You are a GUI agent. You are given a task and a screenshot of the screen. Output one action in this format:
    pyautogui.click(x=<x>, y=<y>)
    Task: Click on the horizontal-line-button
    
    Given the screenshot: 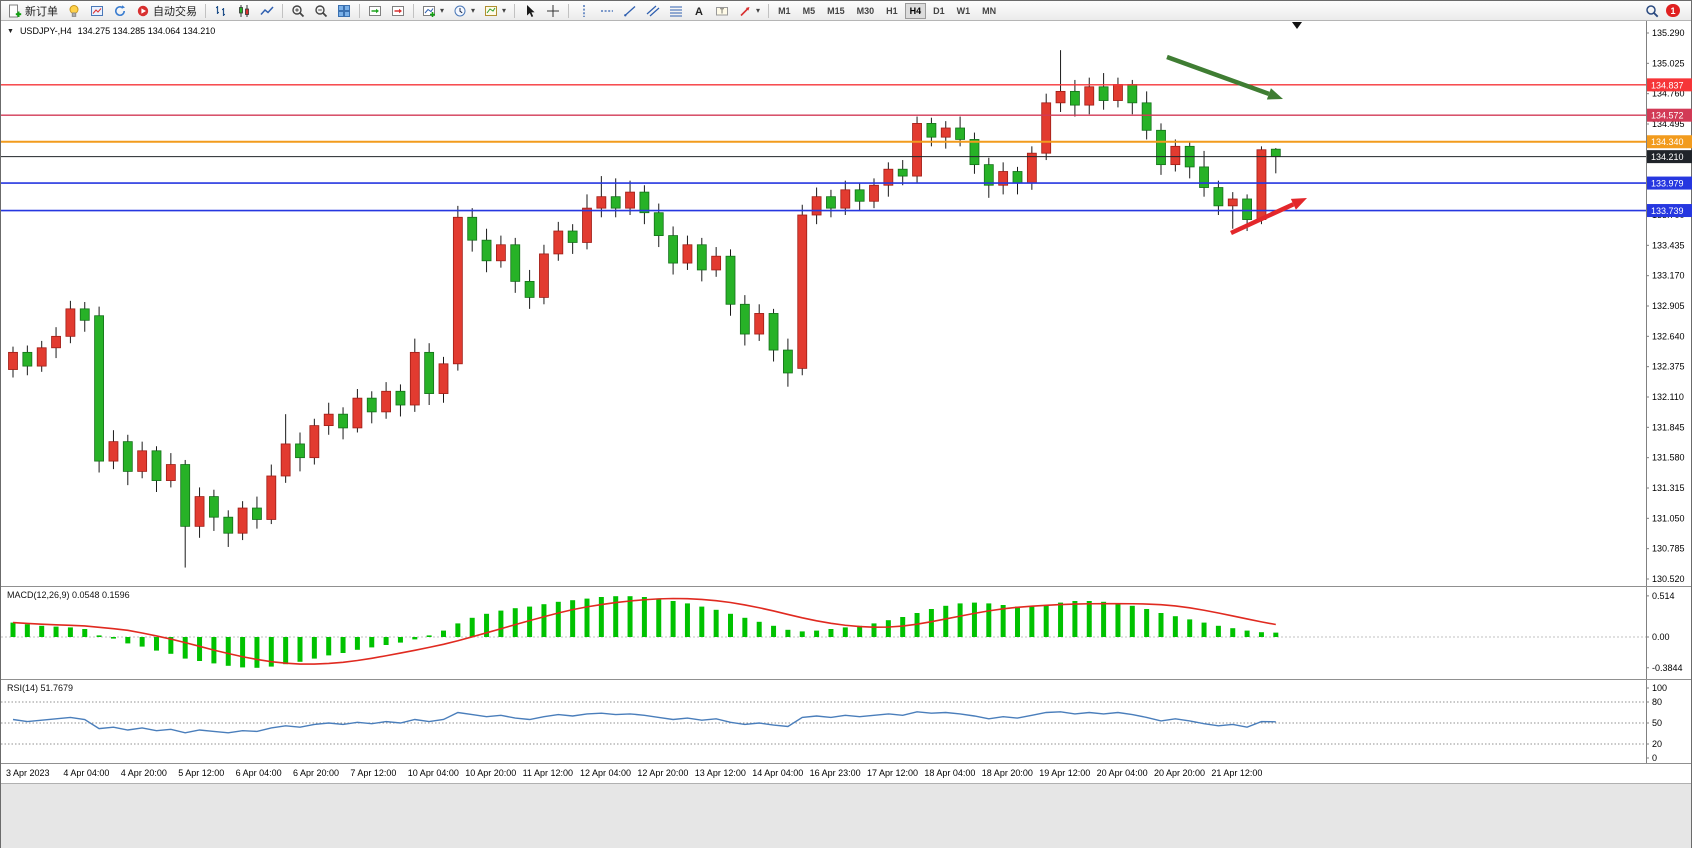 What is the action you would take?
    pyautogui.click(x=607, y=10)
    